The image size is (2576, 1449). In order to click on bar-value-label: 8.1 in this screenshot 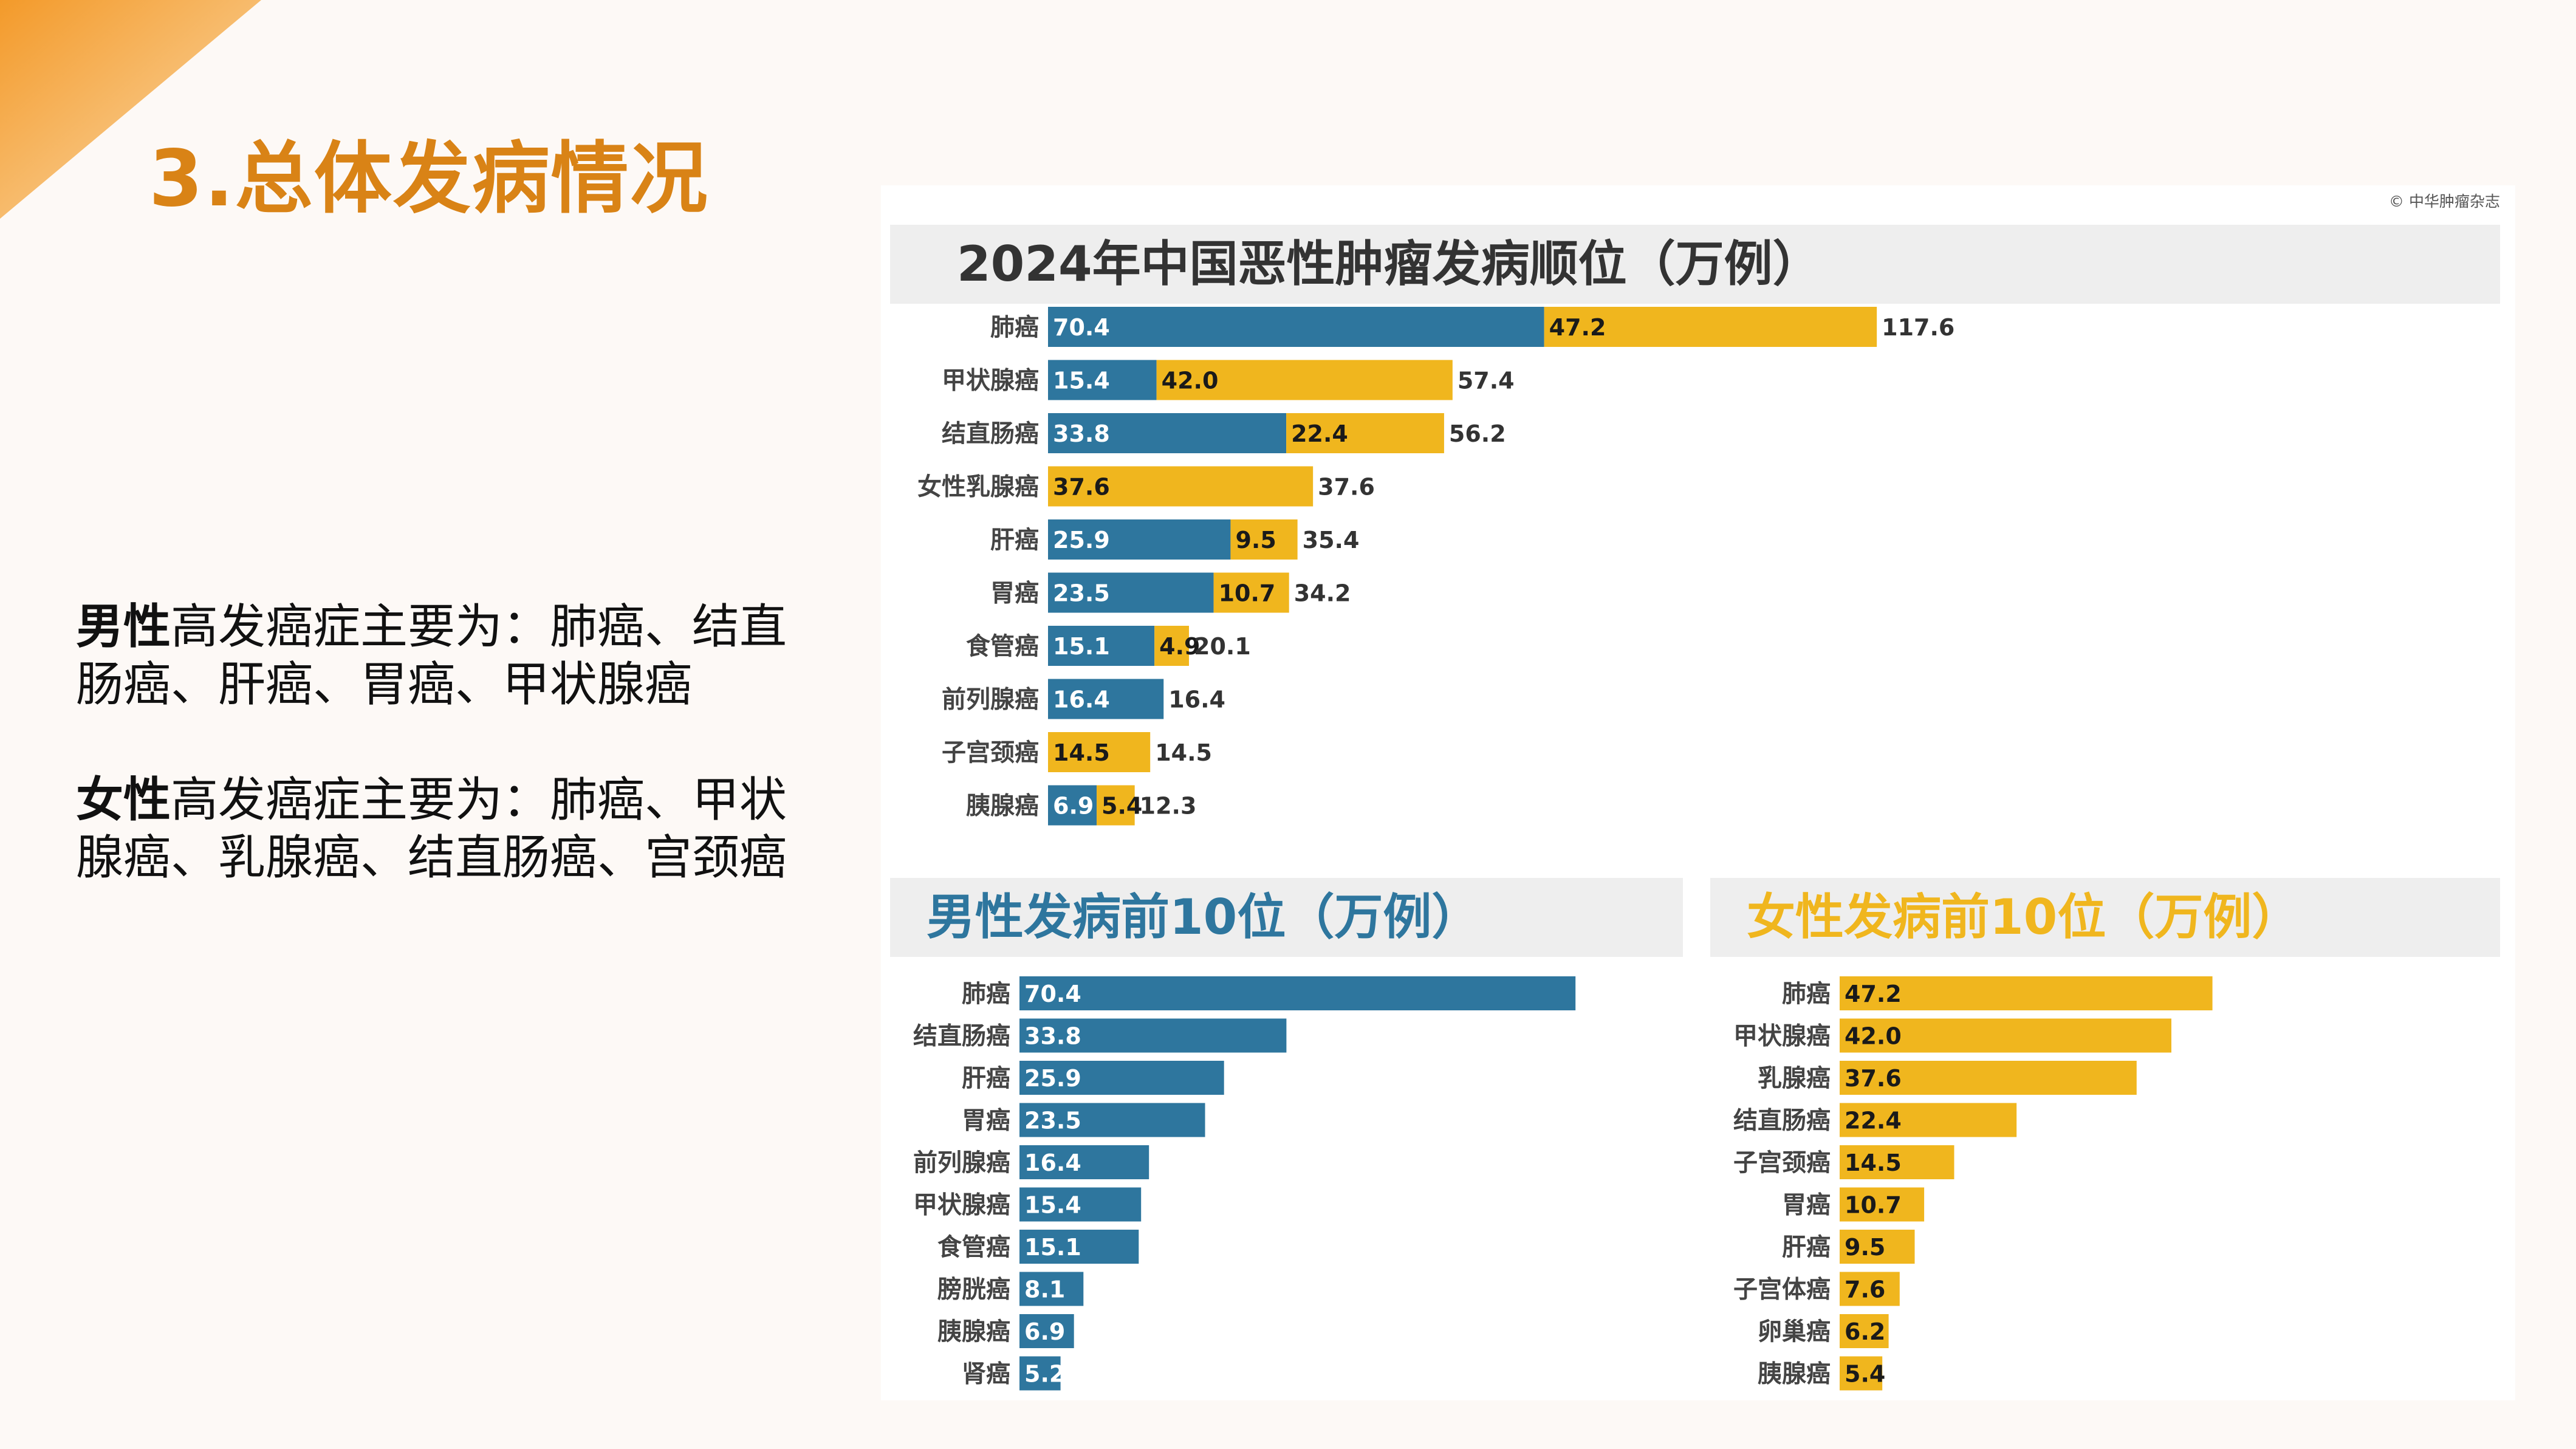, I will do `click(1044, 1289)`.